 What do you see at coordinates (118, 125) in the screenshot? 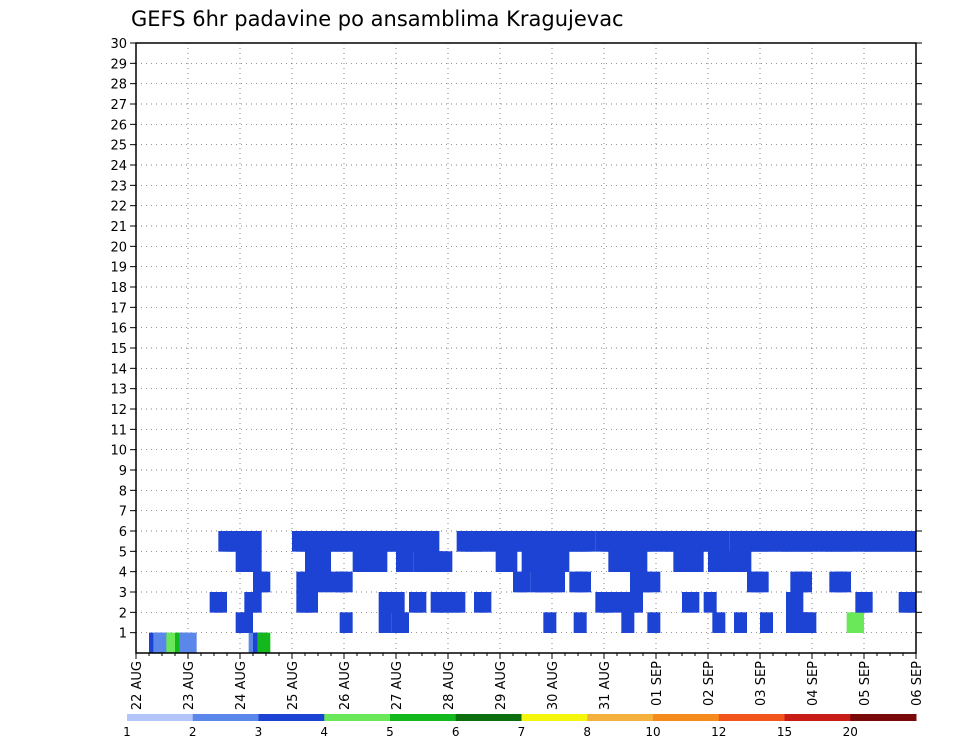
I see `y-tick-label: 26` at bounding box center [118, 125].